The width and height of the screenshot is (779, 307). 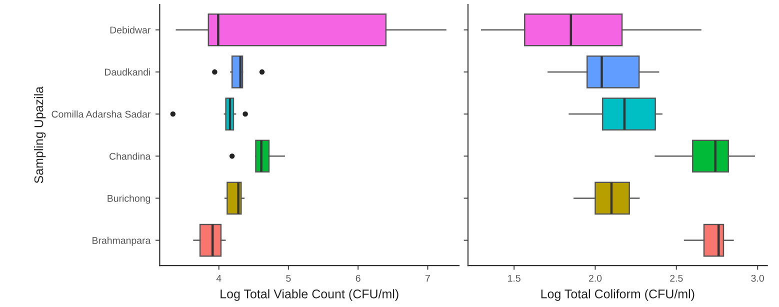 What do you see at coordinates (121, 241) in the screenshot?
I see `y-tick-label: Brahmanpara` at bounding box center [121, 241].